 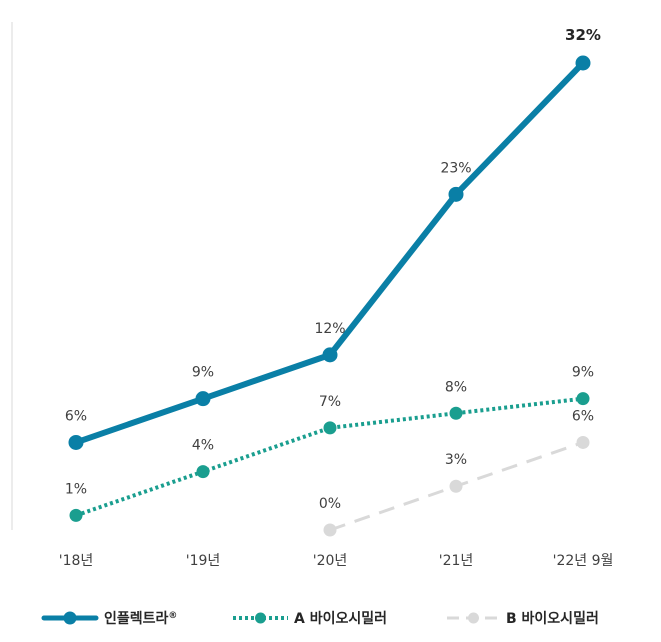 I want to click on legend-label-inflectra: 인플렉트라®, so click(x=140, y=618).